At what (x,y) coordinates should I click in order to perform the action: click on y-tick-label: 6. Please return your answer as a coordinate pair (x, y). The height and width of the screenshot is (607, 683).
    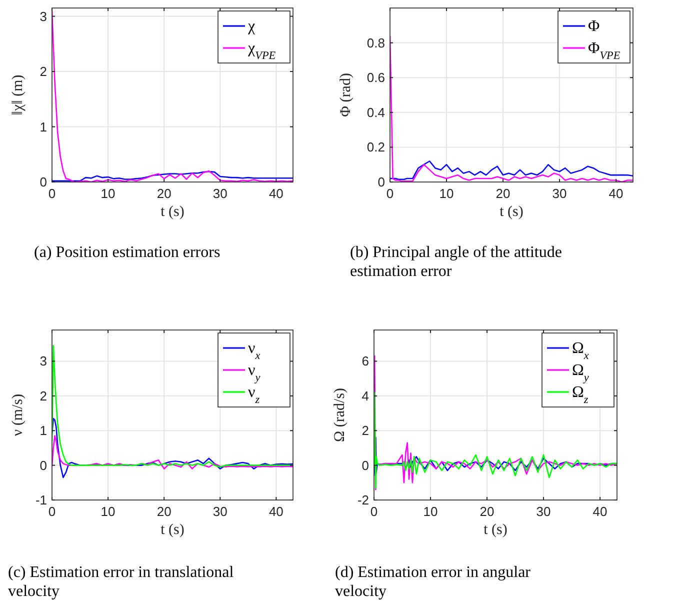
    Looking at the image, I should click on (365, 361).